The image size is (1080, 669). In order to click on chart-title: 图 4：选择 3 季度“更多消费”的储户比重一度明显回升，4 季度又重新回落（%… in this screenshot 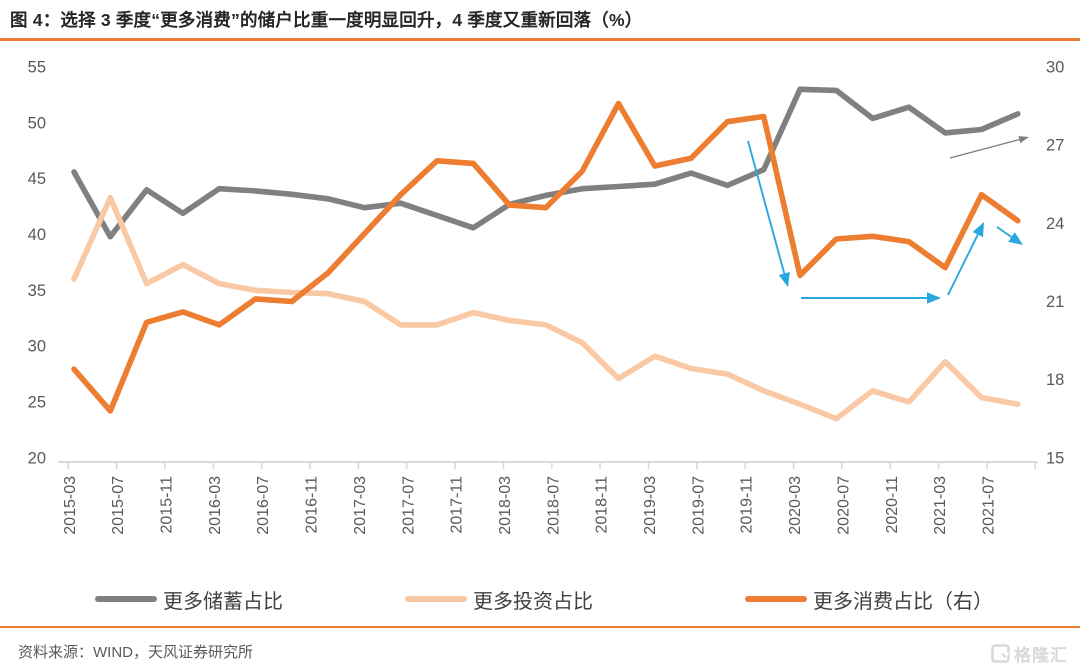, I will do `click(326, 20)`.